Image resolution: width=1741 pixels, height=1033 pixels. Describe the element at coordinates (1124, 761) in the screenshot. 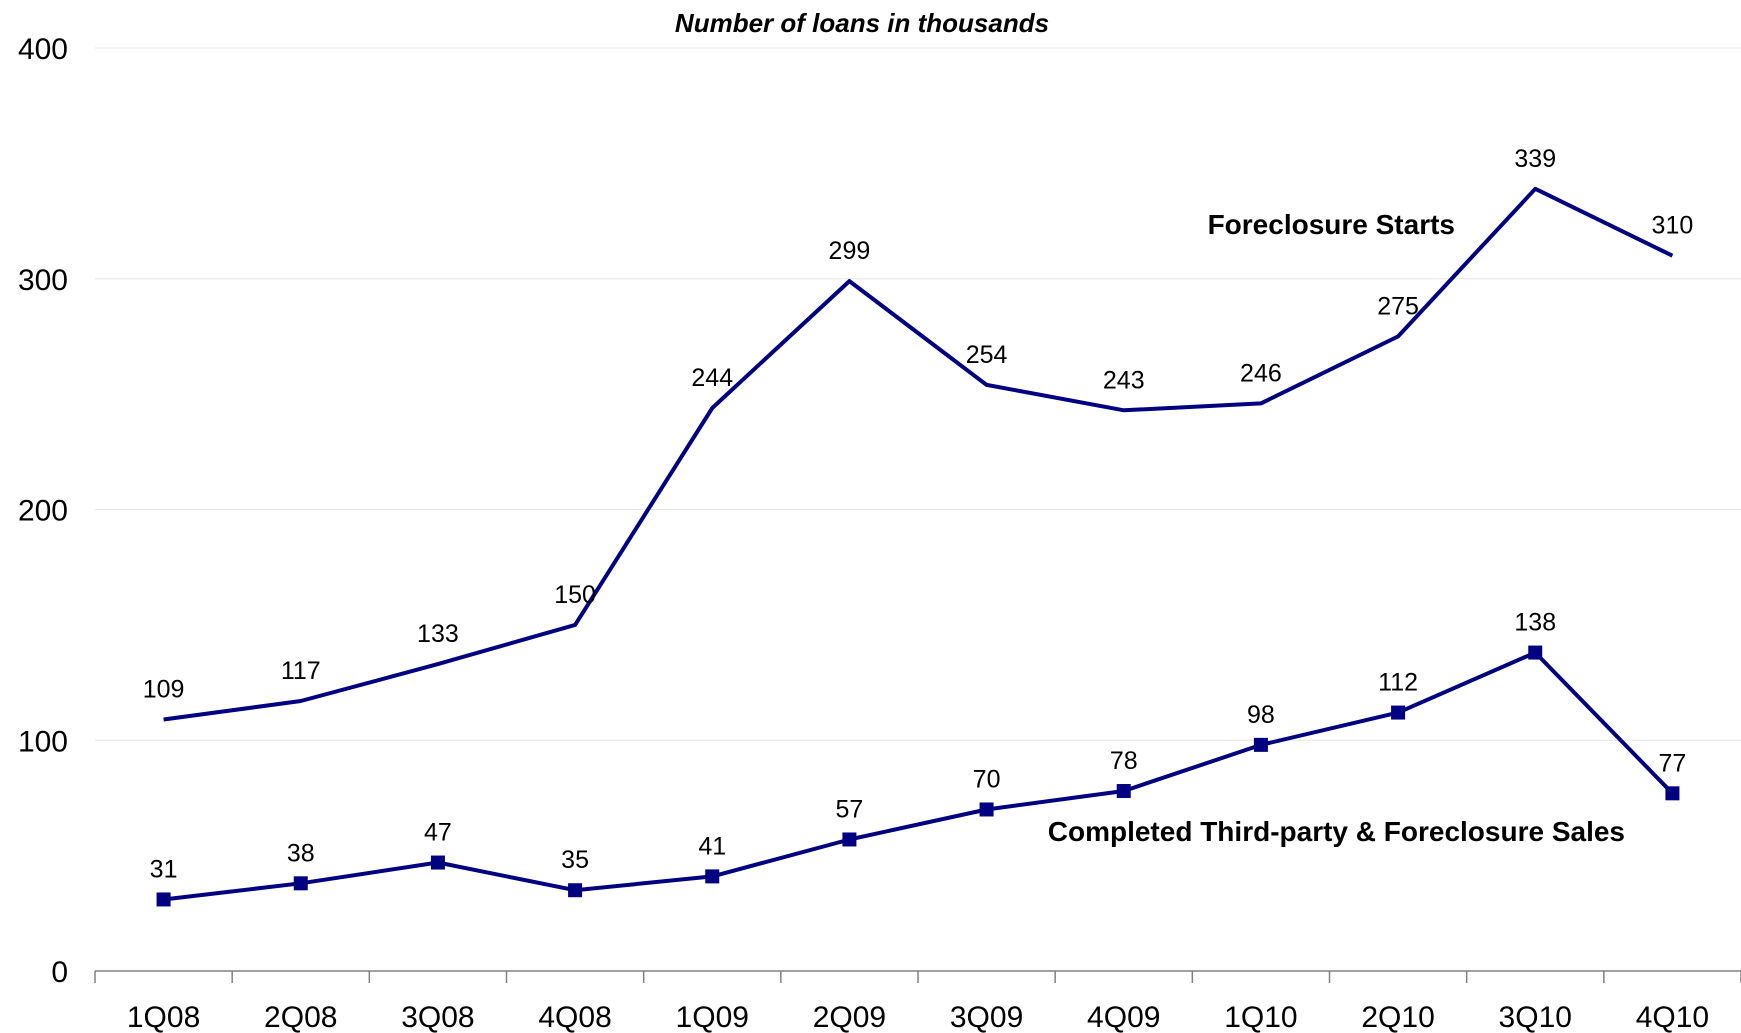

I see `data-label: 78` at that location.